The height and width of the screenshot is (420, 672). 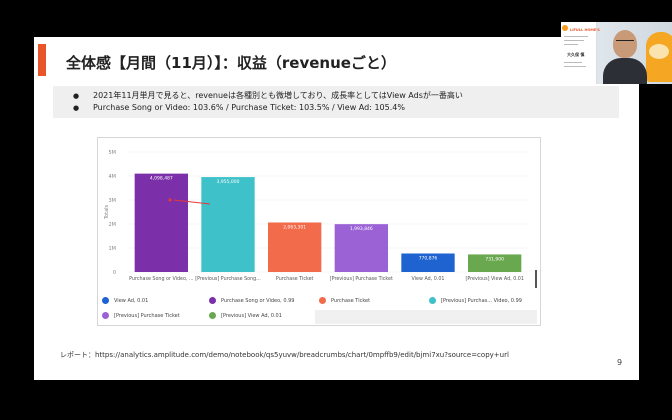 What do you see at coordinates (113, 249) in the screenshot?
I see `y-tick-label: 1M` at bounding box center [113, 249].